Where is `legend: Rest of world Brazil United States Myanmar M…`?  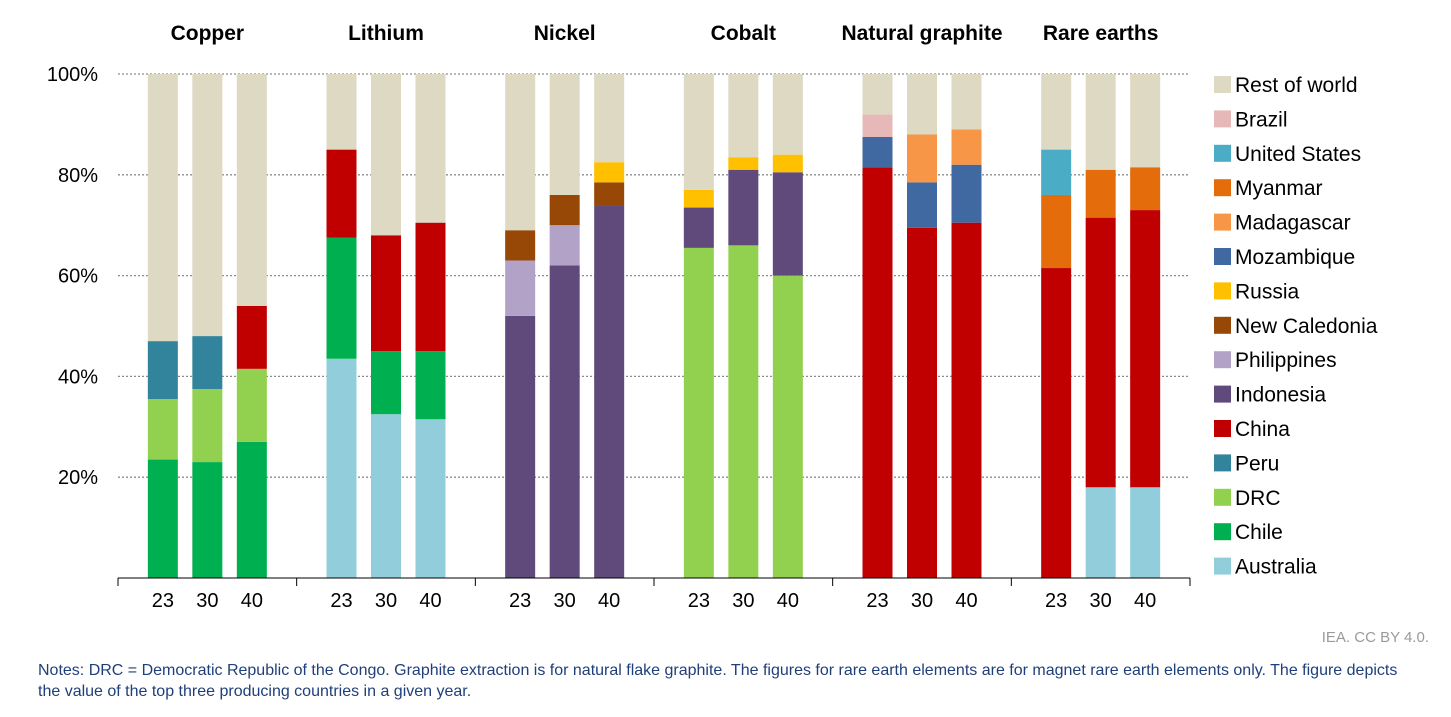
legend: Rest of world Brazil United States Myanmar M… is located at coordinates (1296, 326).